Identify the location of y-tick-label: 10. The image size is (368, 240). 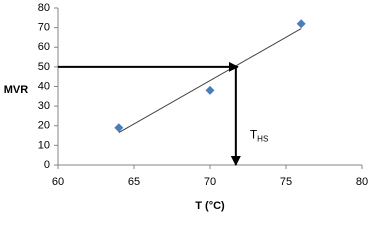
(44, 145).